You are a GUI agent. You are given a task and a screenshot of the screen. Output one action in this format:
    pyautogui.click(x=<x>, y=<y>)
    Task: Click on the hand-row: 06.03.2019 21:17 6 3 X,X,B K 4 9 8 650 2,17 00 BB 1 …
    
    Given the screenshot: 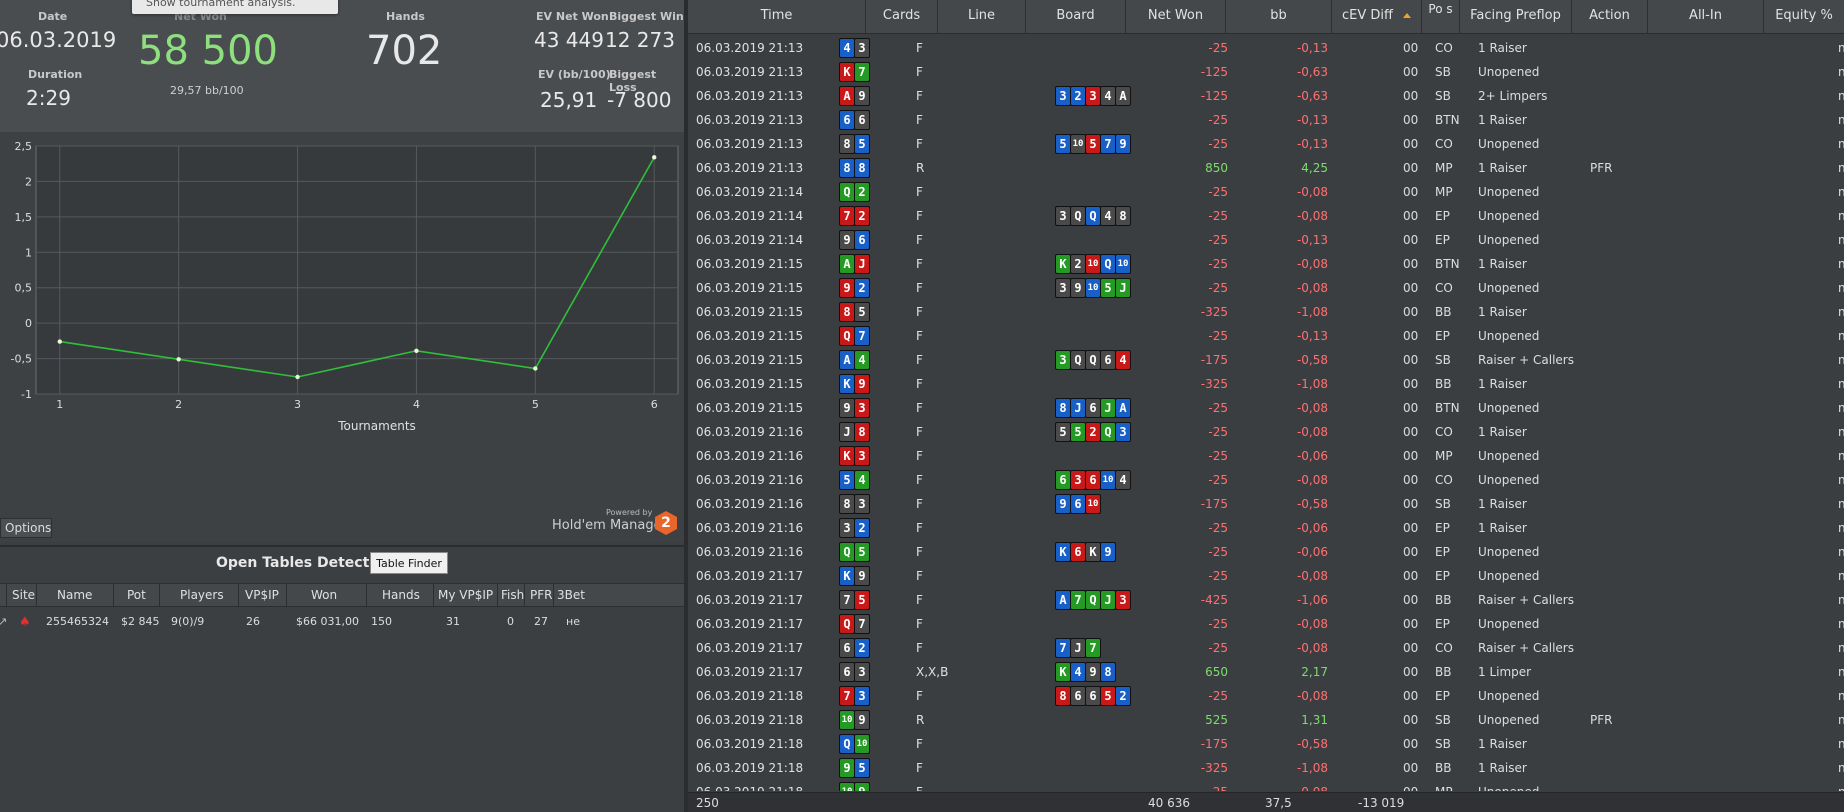 What is the action you would take?
    pyautogui.click(x=1266, y=672)
    